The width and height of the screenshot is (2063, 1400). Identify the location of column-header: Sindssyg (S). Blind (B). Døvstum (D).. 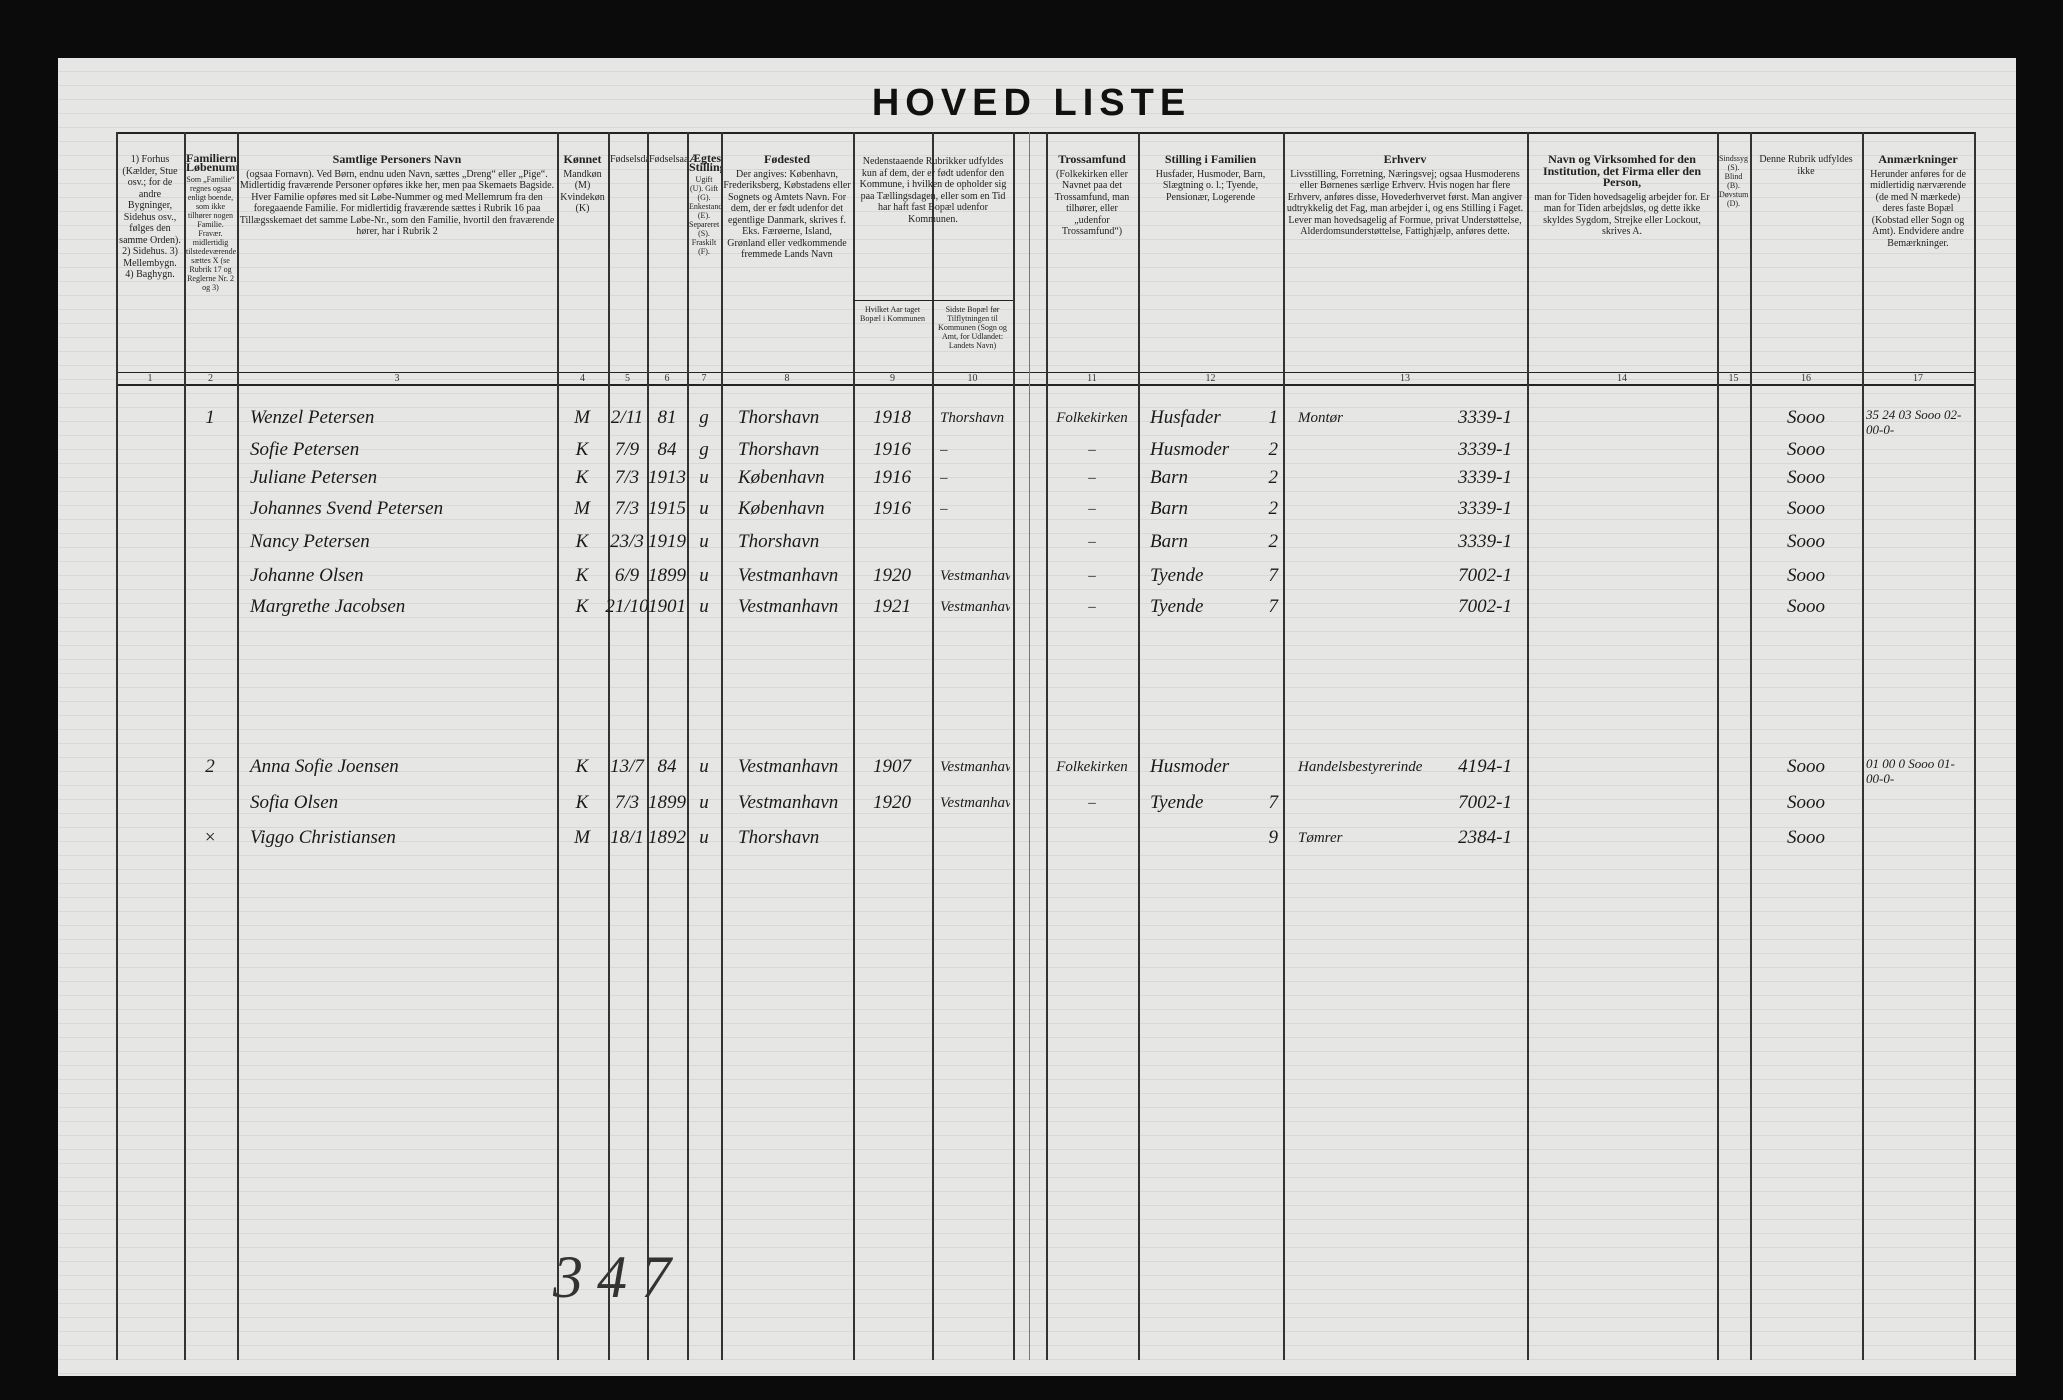
(1733, 262).